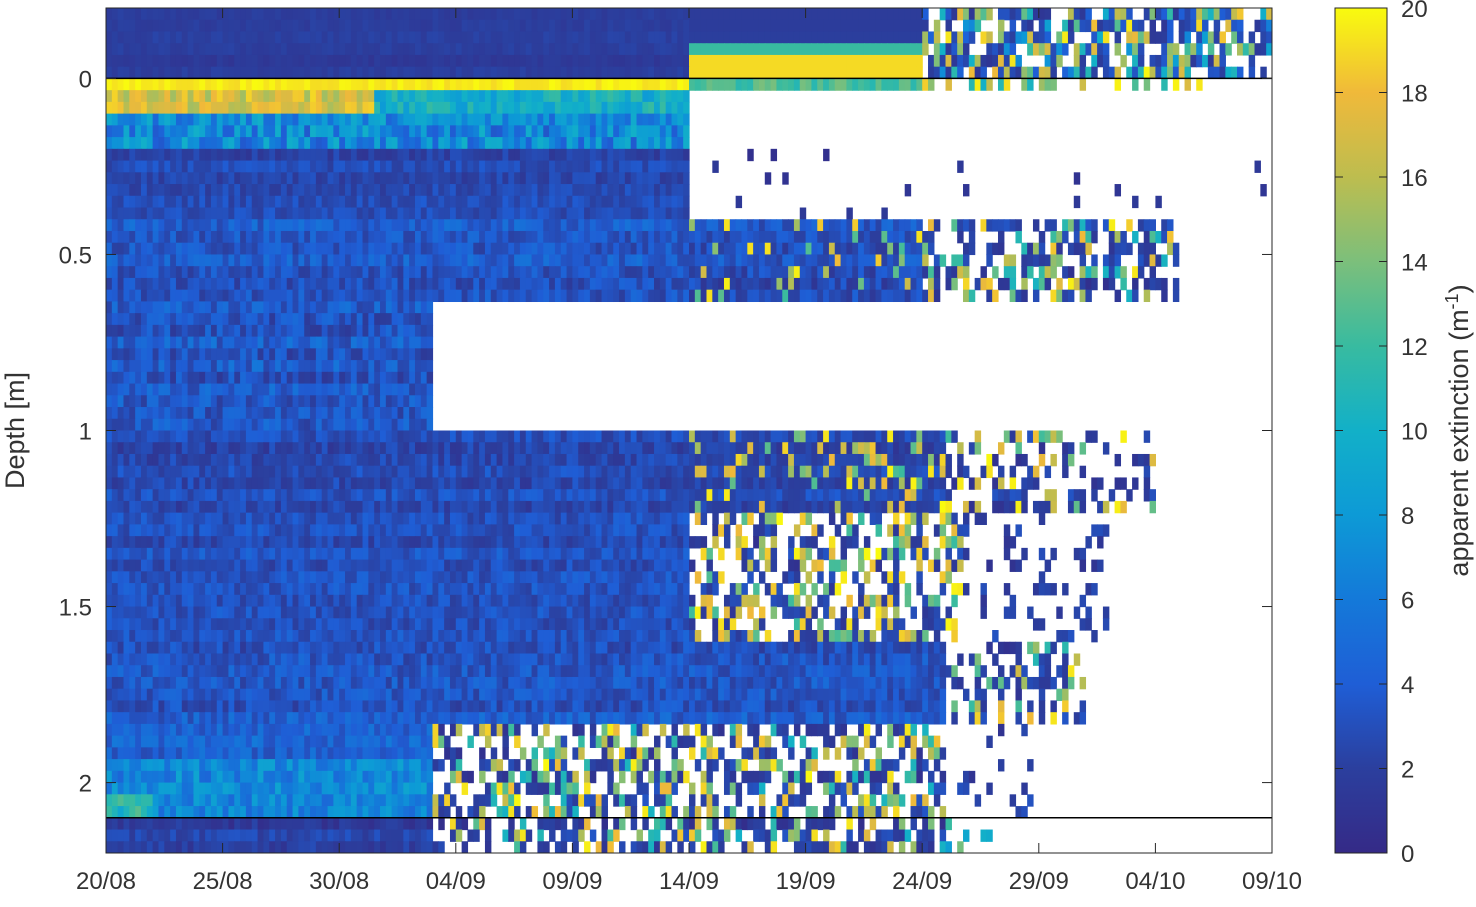 Image resolution: width=1476 pixels, height=907 pixels. What do you see at coordinates (1414, 178) in the screenshot?
I see `colorbar-tick-label: 16` at bounding box center [1414, 178].